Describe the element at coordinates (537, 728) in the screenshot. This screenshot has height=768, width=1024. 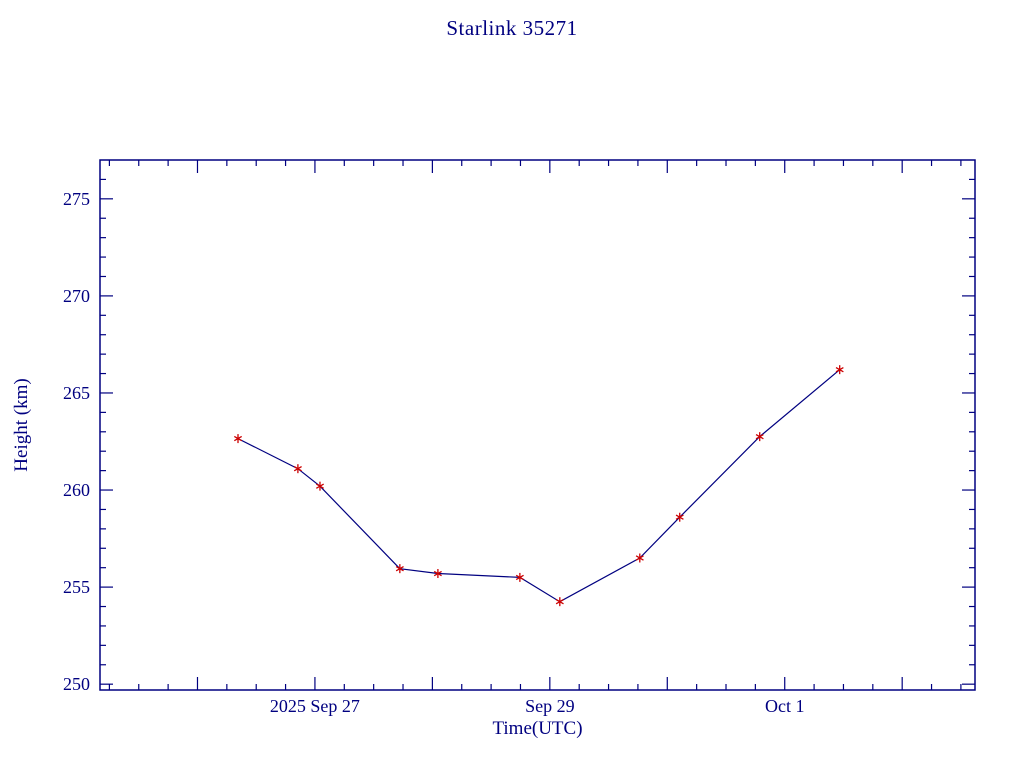
I see `x-axis-label: Time(UTC)` at that location.